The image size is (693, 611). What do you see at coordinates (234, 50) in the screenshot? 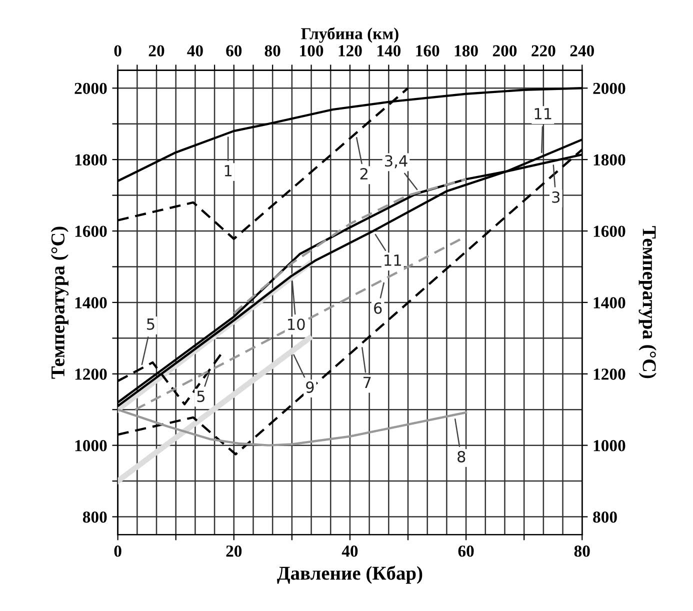
I see `x2-tick-label: 60` at bounding box center [234, 50].